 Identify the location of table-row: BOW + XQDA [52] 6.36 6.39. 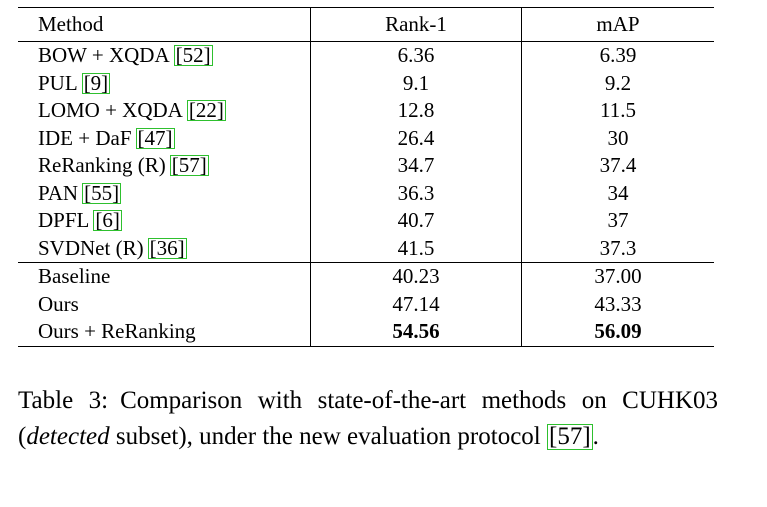
(366, 55).